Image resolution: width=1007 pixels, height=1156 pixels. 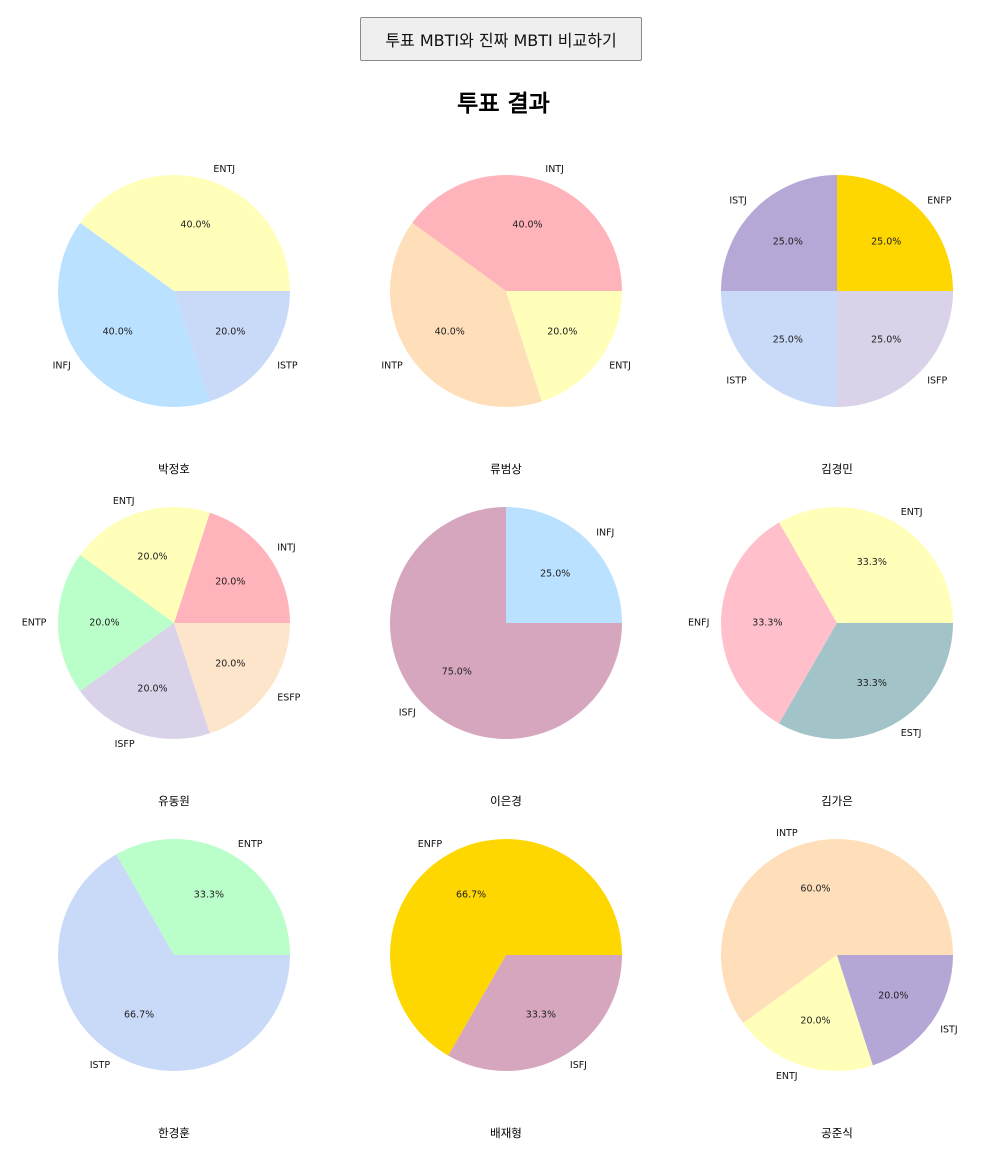 What do you see at coordinates (174, 469) in the screenshot?
I see `chart-title: 박정호` at bounding box center [174, 469].